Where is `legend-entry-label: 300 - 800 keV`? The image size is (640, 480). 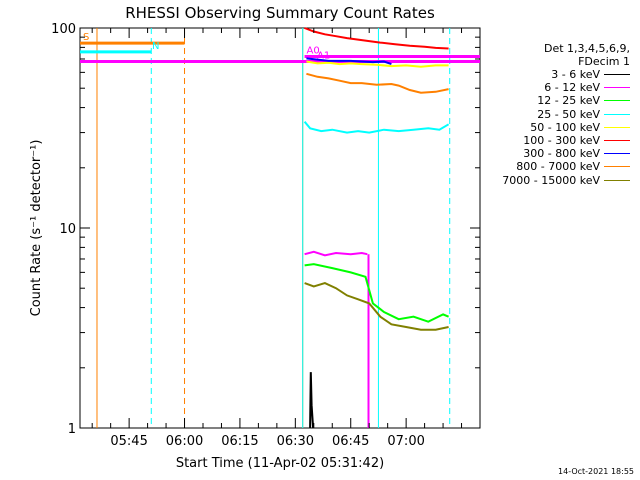 legend-entry-label: 300 - 800 keV is located at coordinates (561, 154).